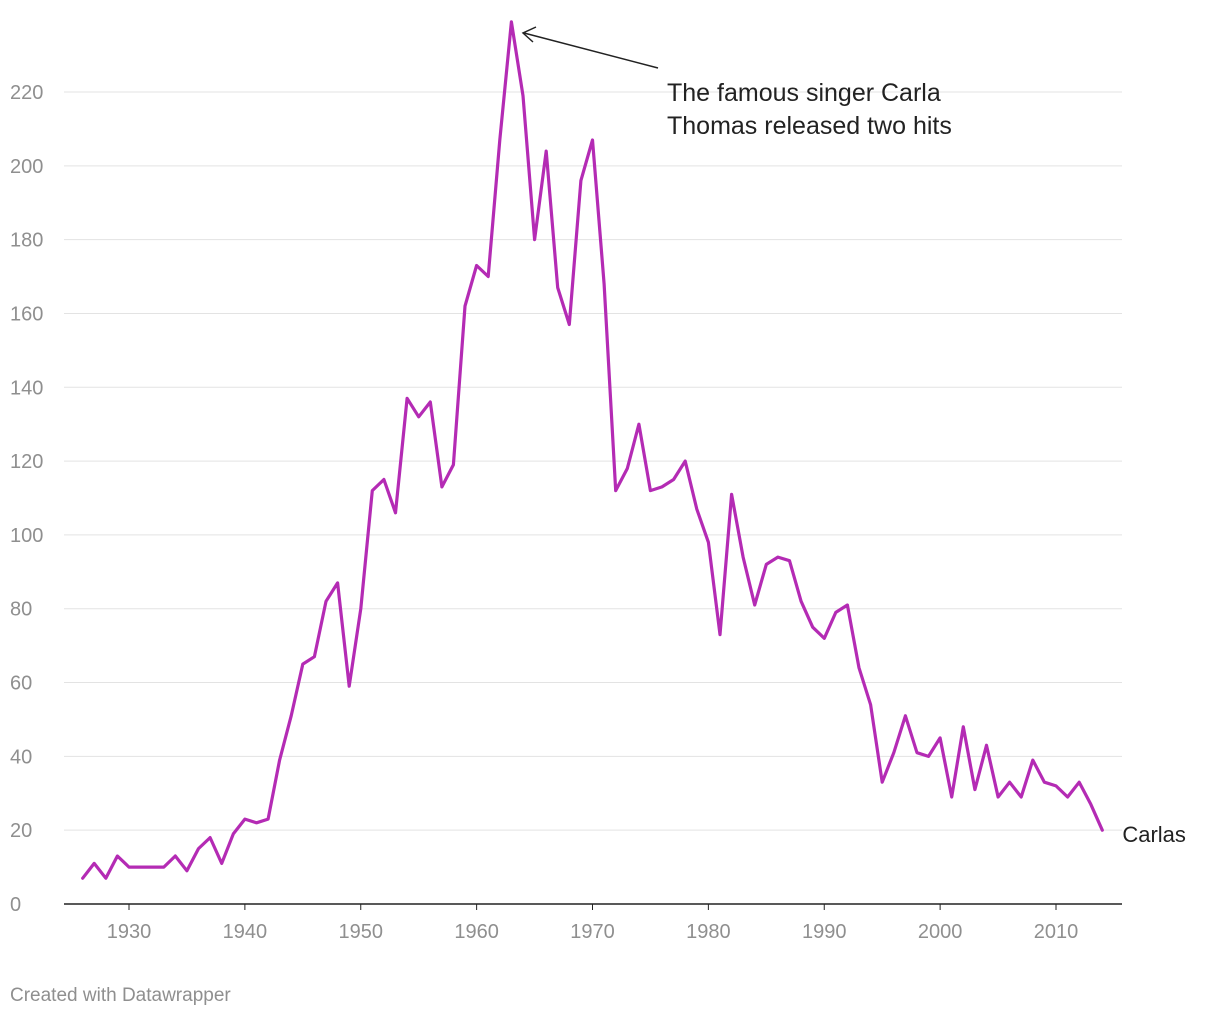  Describe the element at coordinates (743, 557) in the screenshot. I see `data-point-1983` at that location.